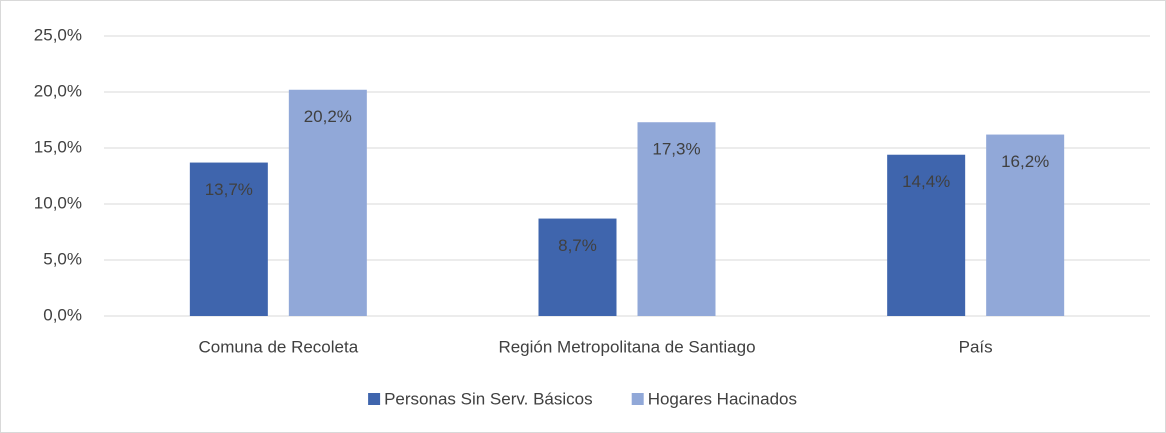 This screenshot has width=1166, height=433. What do you see at coordinates (229, 189) in the screenshot?
I see `data-label: 13,7%` at bounding box center [229, 189].